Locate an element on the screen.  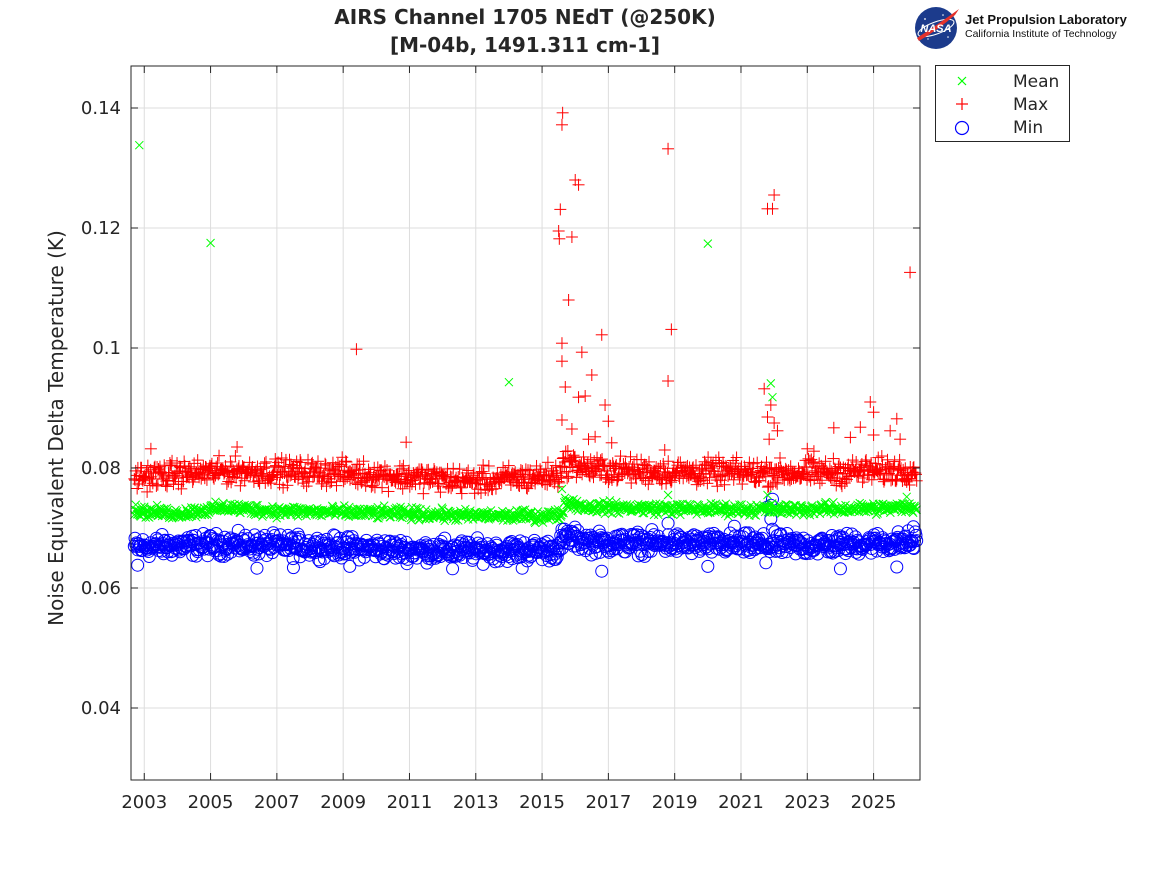
x-tick-label: 2003 is located at coordinates (144, 802).